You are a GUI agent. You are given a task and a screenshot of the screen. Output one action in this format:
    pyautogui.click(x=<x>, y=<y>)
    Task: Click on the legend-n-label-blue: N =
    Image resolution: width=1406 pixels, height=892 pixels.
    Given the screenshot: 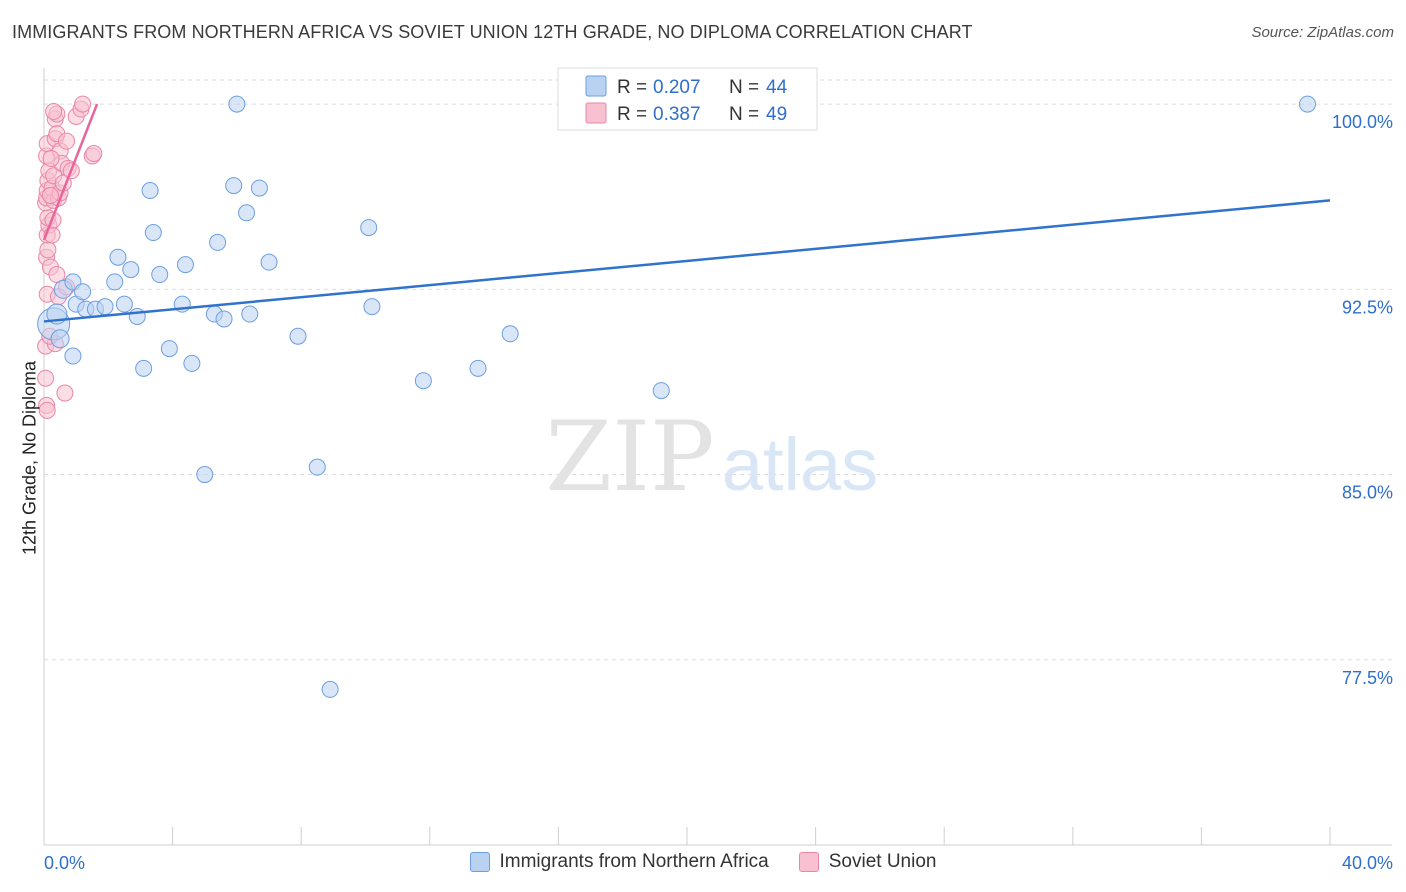 What is the action you would take?
    pyautogui.click(x=744, y=87)
    